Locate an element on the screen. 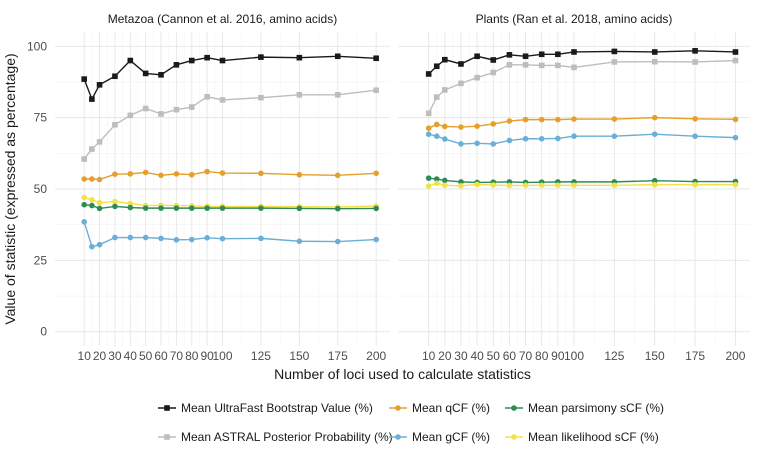  legend-label: Mean UltraFast Bootstrap Value (%) is located at coordinates (277, 408).